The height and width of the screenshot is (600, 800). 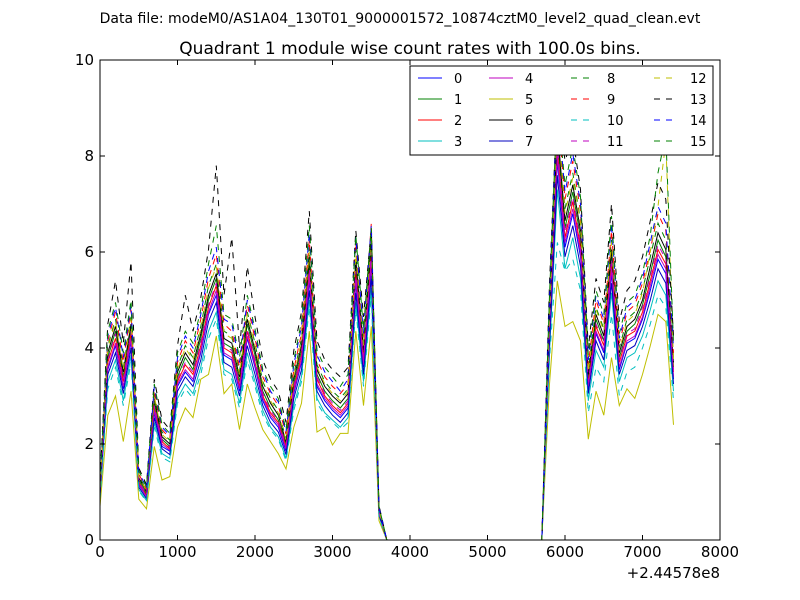 What do you see at coordinates (615, 121) in the screenshot?
I see `legend-label-10: 10` at bounding box center [615, 121].